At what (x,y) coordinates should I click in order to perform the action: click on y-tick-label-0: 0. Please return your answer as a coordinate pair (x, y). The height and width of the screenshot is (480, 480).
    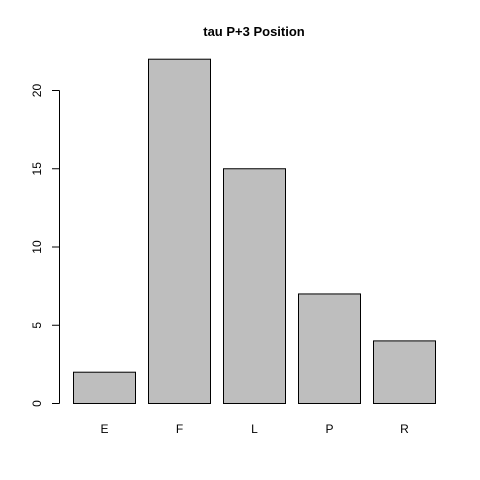
    Looking at the image, I should click on (37, 403).